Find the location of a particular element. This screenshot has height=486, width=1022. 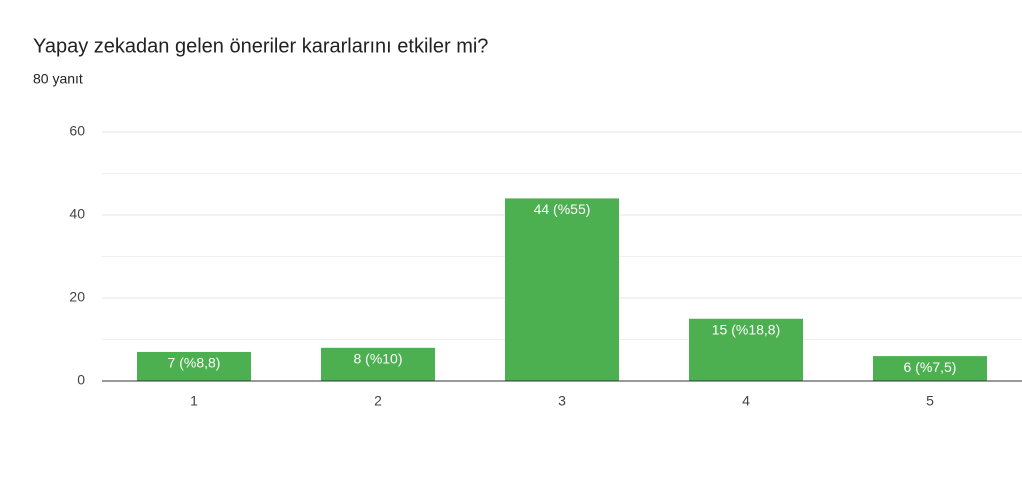

x-tick-label: 3 is located at coordinates (562, 401).